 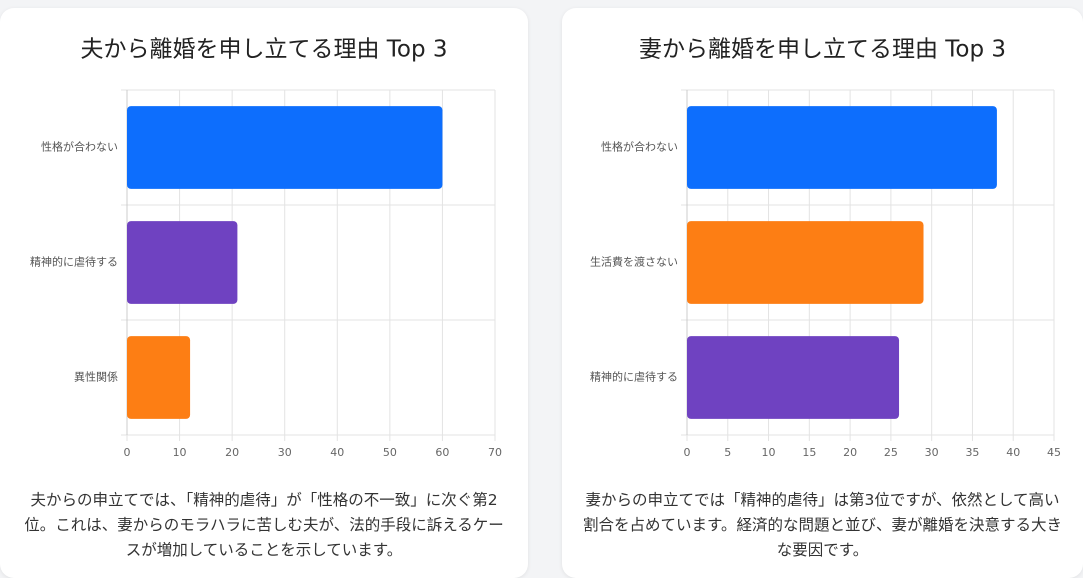 What do you see at coordinates (96, 377) in the screenshot?
I see `y-tick-label: 異性関係` at bounding box center [96, 377].